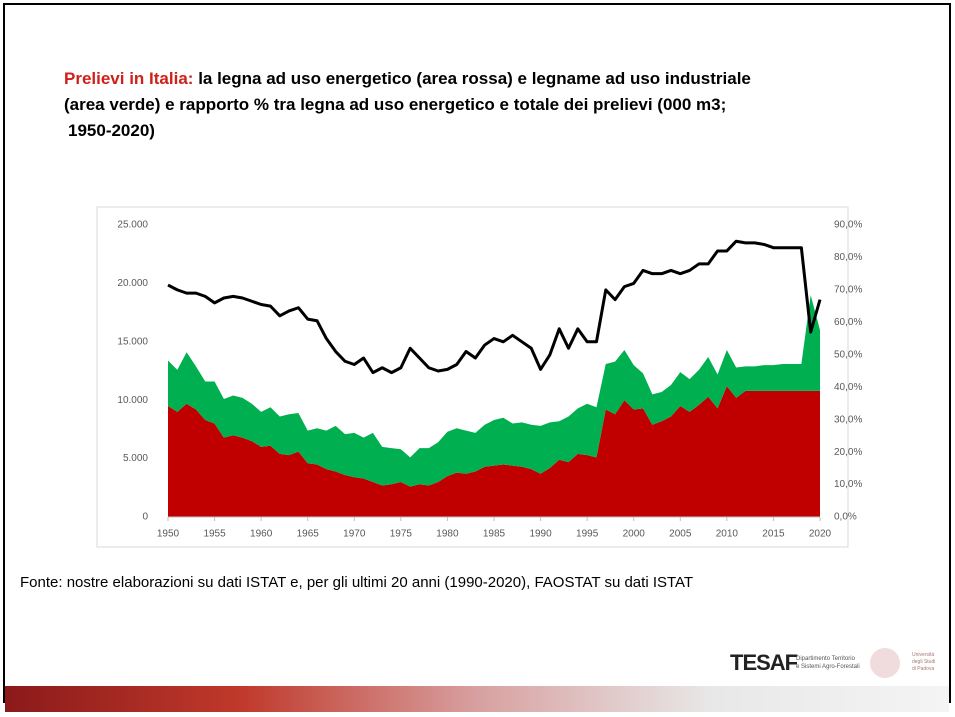 This screenshot has width=955, height=717. I want to click on x-tick-label: 1980, so click(447, 534).